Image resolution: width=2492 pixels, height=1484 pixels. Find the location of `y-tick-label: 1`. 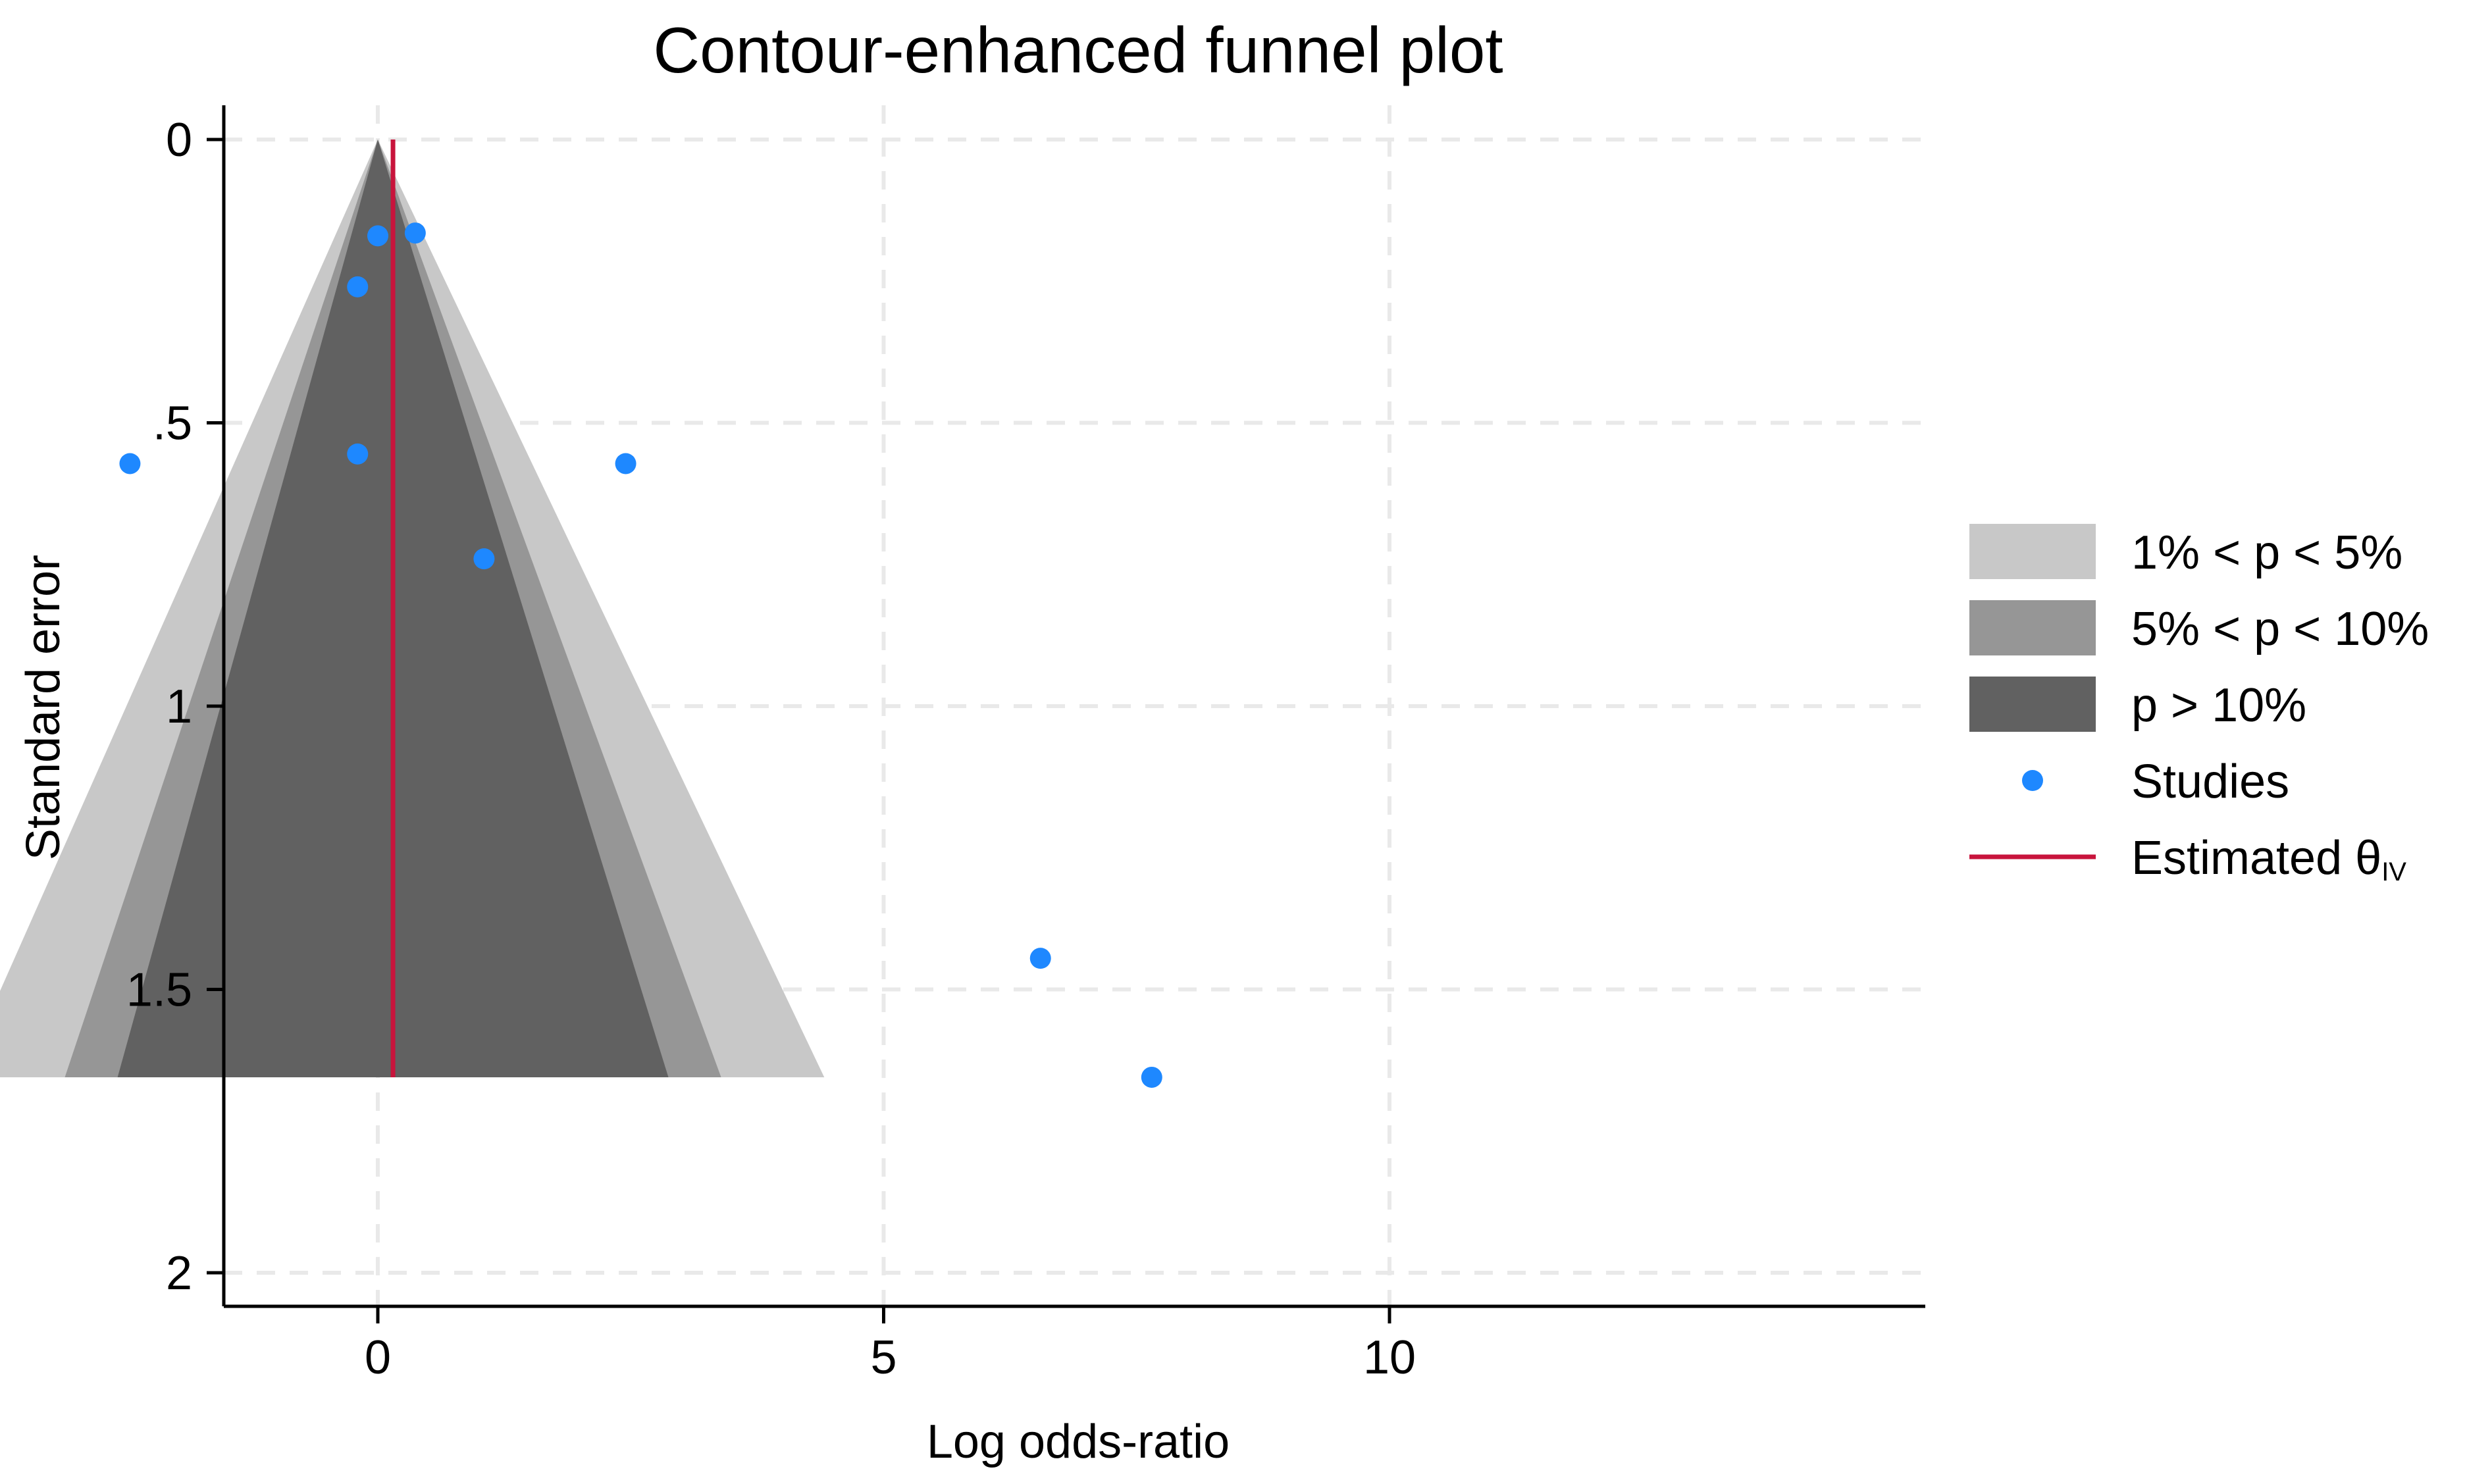

y-tick-label: 1 is located at coordinates (179, 706).